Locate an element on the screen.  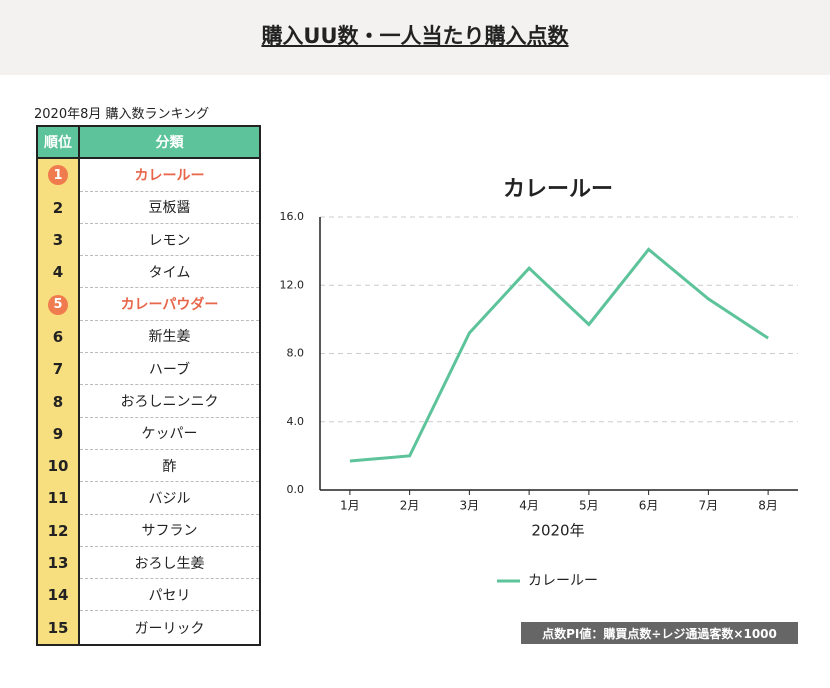
category-name: パセリ is located at coordinates (169, 595).